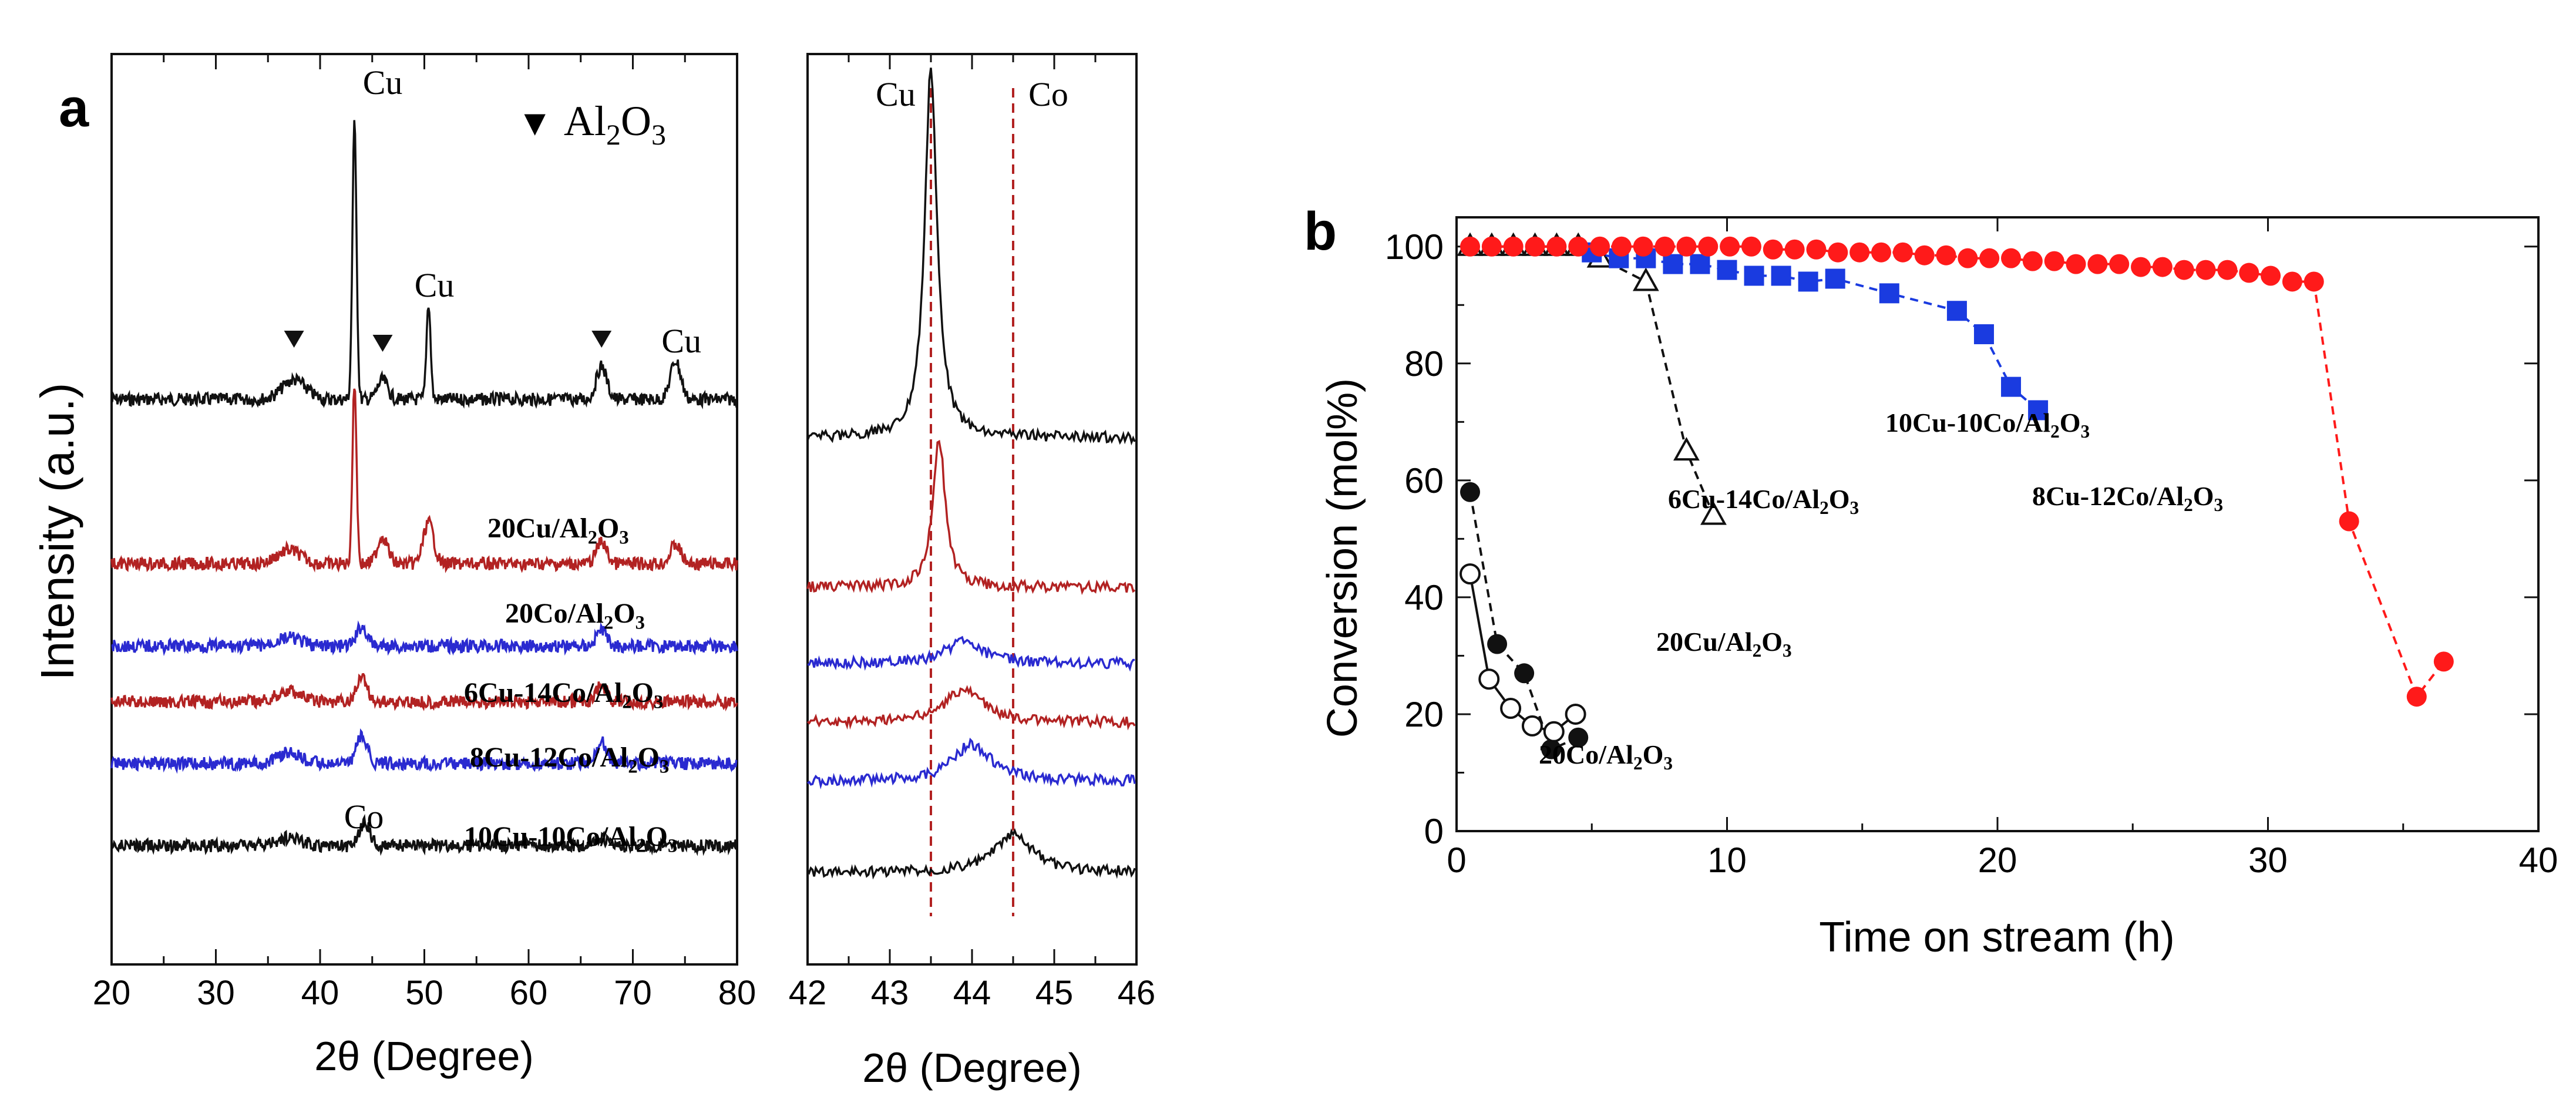 The height and width of the screenshot is (1096, 2576). What do you see at coordinates (1048, 94) in the screenshot?
I see `peak-label: Co` at bounding box center [1048, 94].